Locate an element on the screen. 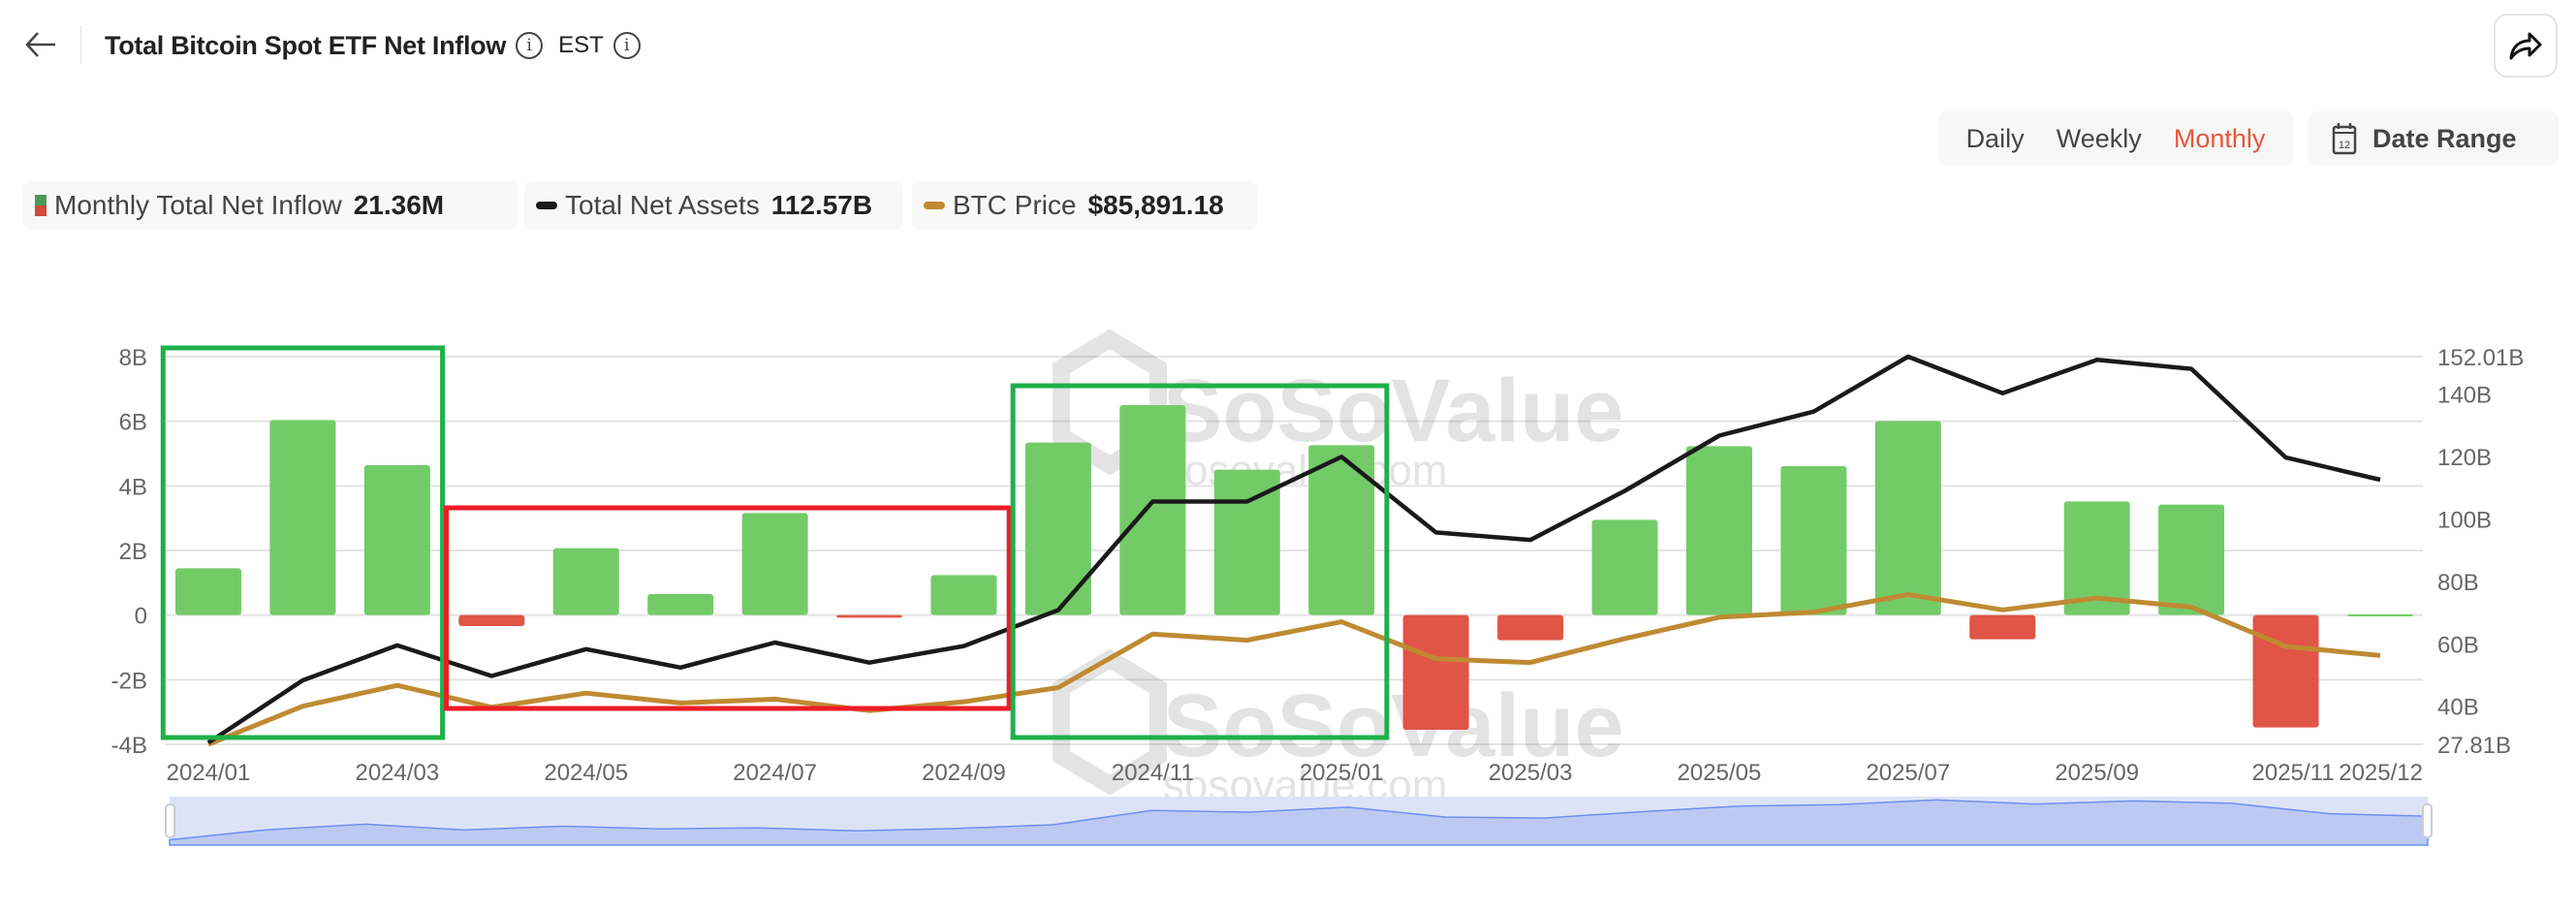 This screenshot has width=2576, height=911. right-axis-tick: 100B is located at coordinates (2464, 521).